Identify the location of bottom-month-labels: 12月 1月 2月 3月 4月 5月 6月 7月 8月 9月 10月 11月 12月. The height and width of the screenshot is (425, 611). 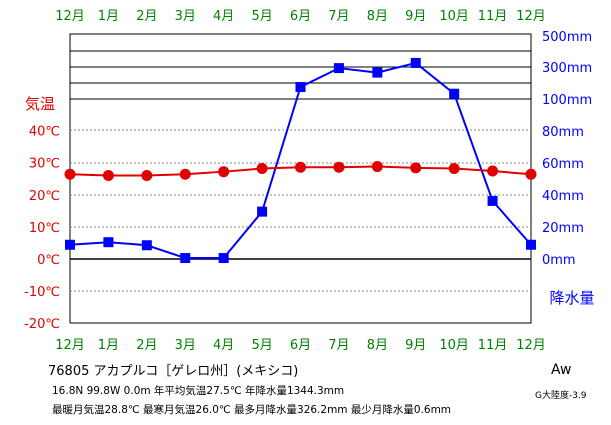
(300, 345).